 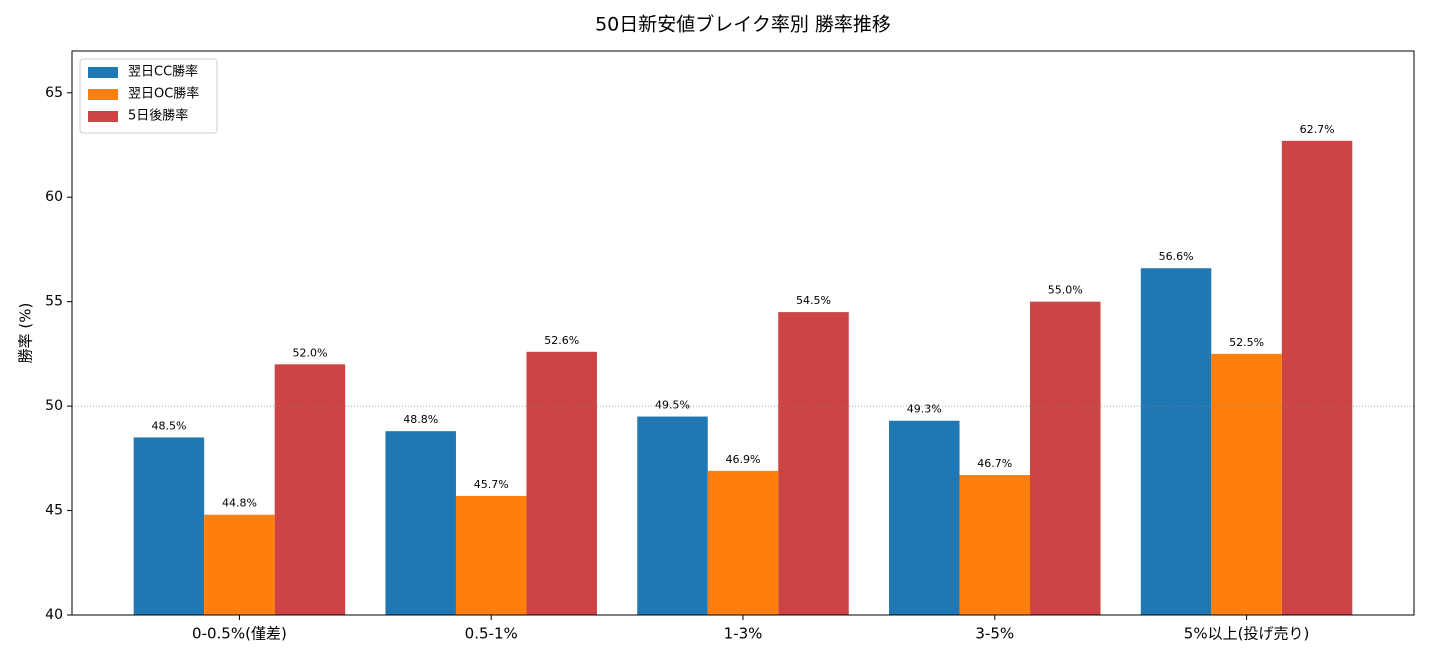 I want to click on value-label: 48.8%, so click(x=420, y=419).